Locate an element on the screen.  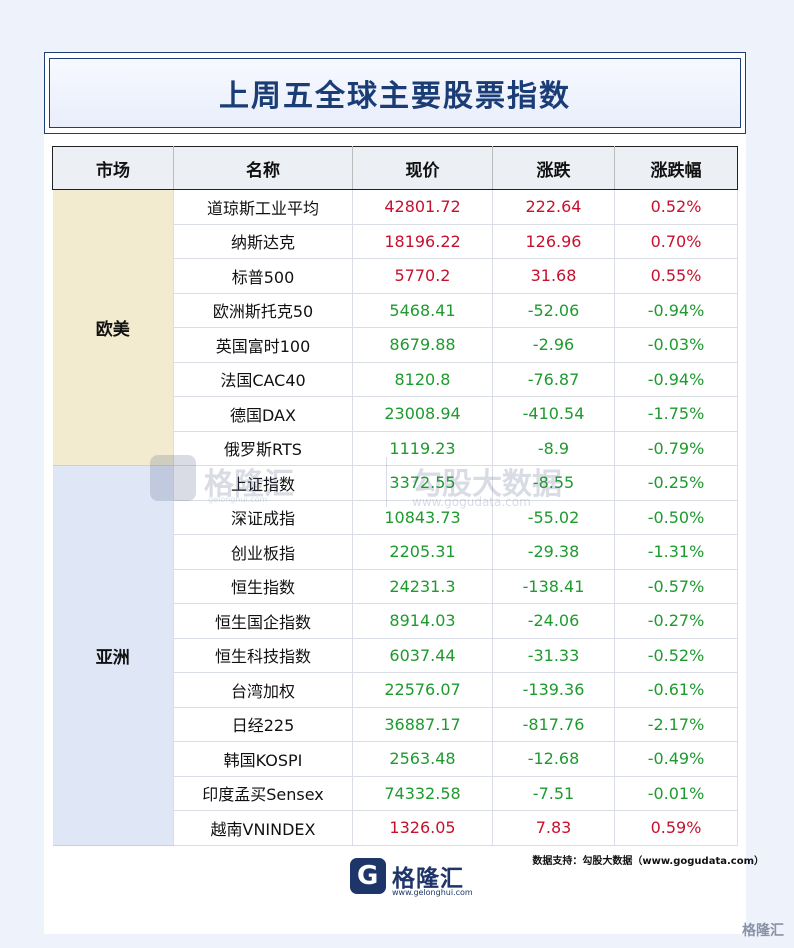
table-header-row: 市场 名称 现价 涨跌 涨跌幅 is located at coordinates (395, 168).